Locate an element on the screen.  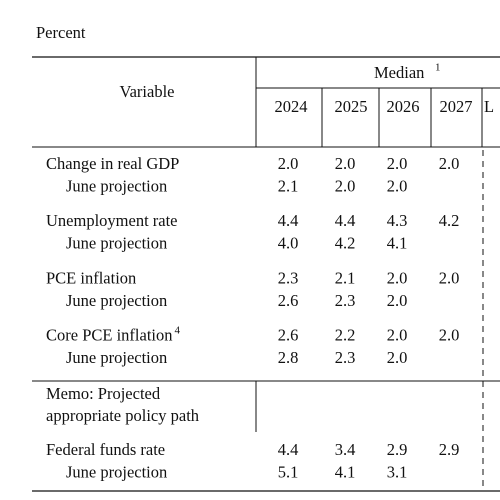
year-header: 2026 is located at coordinates (403, 106).